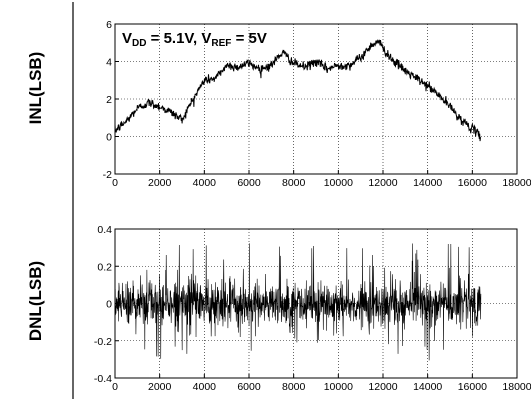 The image size is (531, 401). What do you see at coordinates (103, 342) in the screenshot?
I see `dnl-y-tick-label: -0.2` at bounding box center [103, 342].